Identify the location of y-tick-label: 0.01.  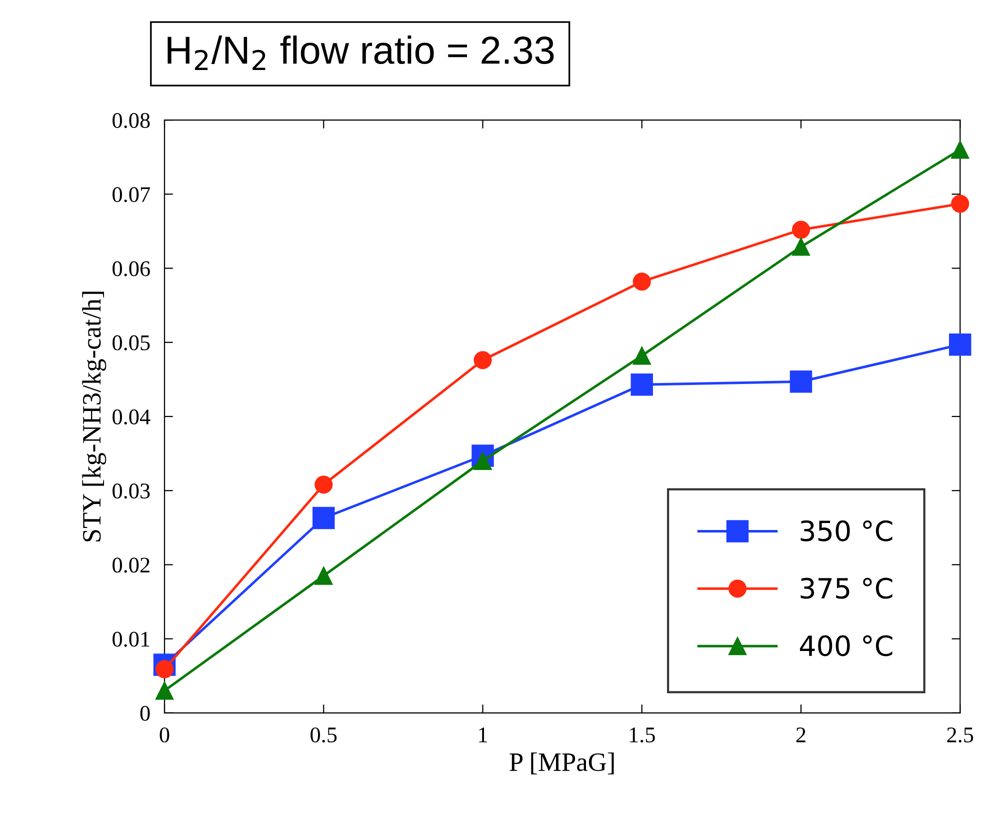
(131, 639).